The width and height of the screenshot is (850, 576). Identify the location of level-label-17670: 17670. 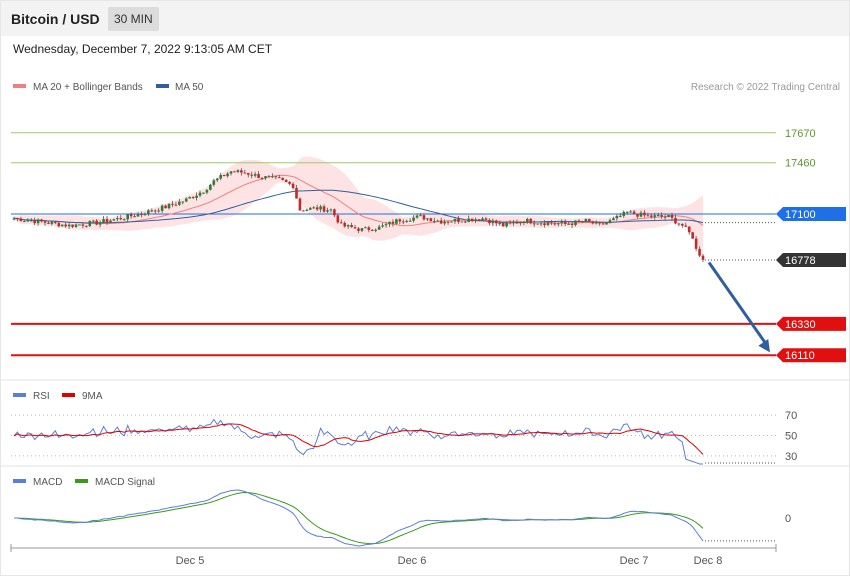
(800, 134).